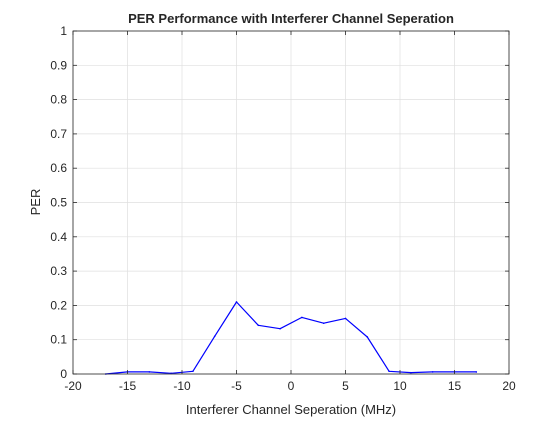 The height and width of the screenshot is (425, 560). What do you see at coordinates (345, 386) in the screenshot?
I see `x-tick-label: 5` at bounding box center [345, 386].